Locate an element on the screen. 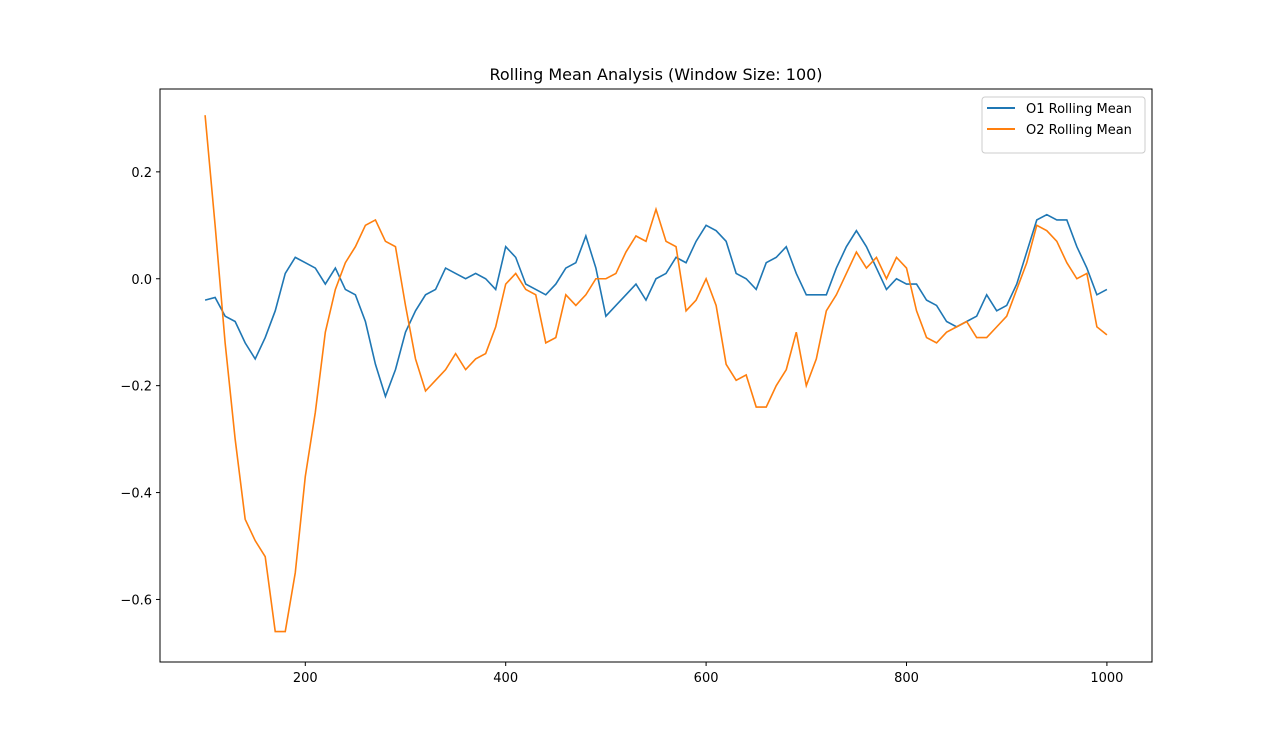 The width and height of the screenshot is (1280, 744). y-tick-label: −0.4 is located at coordinates (136, 494).